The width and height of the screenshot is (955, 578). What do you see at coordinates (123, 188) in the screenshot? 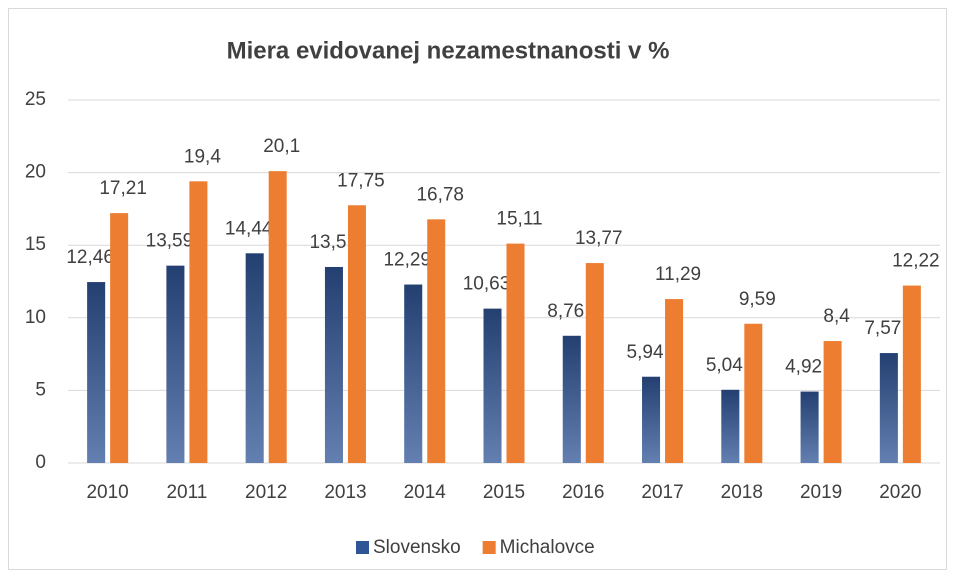
I see `value-label: 17,21` at bounding box center [123, 188].